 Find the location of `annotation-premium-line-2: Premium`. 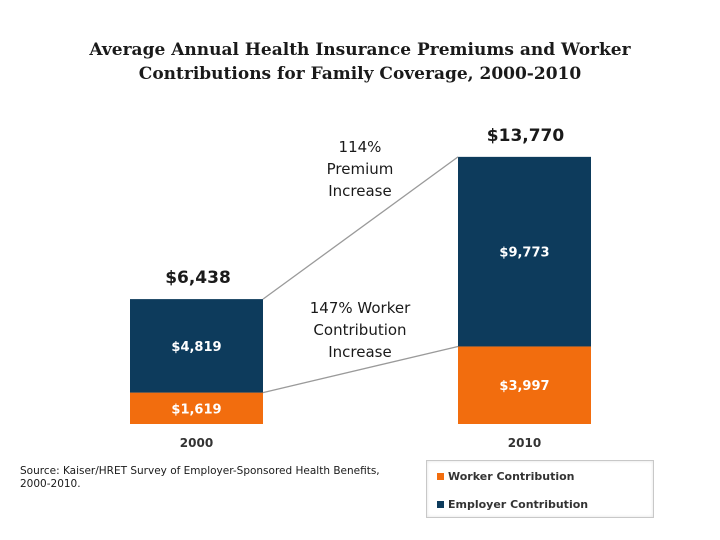

annotation-premium-line-2: Premium is located at coordinates (360, 169).